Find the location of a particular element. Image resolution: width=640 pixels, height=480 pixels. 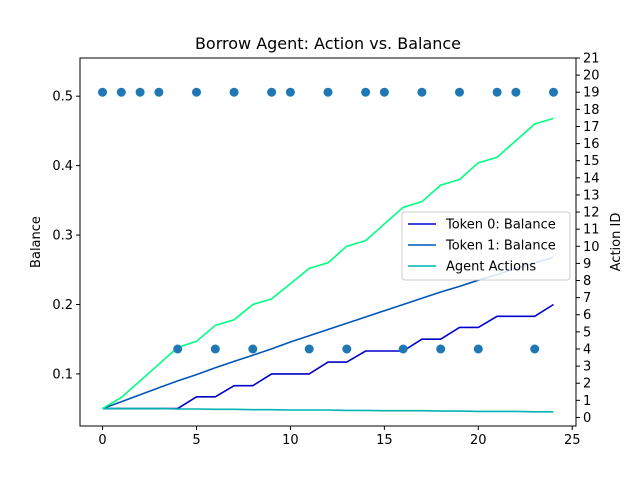

y2-tick-label: 14 is located at coordinates (591, 178).